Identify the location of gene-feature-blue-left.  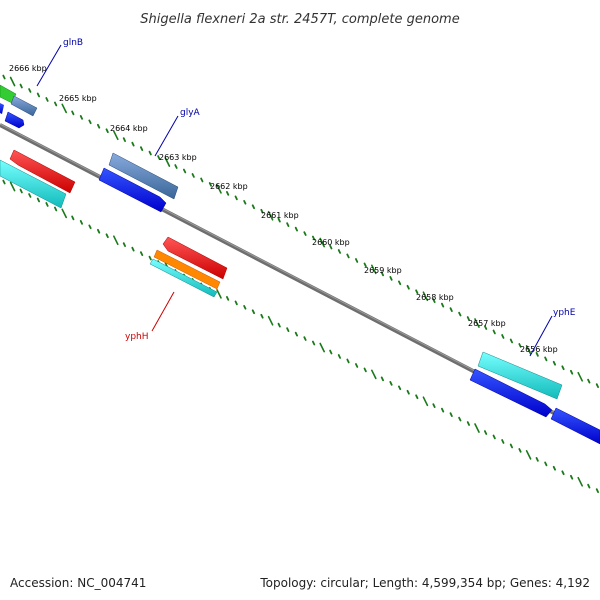
(2, 108).